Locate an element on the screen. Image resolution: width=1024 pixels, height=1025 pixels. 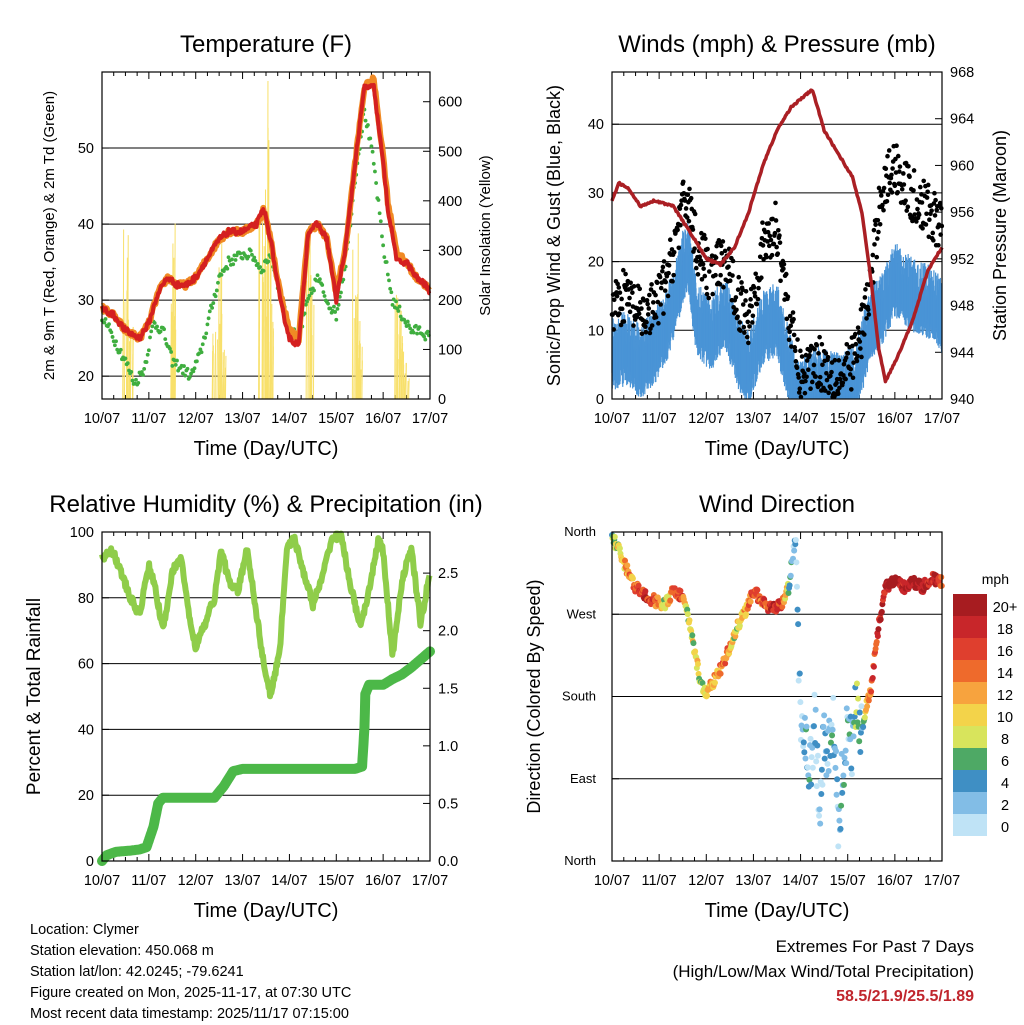
temperature-y-tick-label: 20 is located at coordinates (86, 377).